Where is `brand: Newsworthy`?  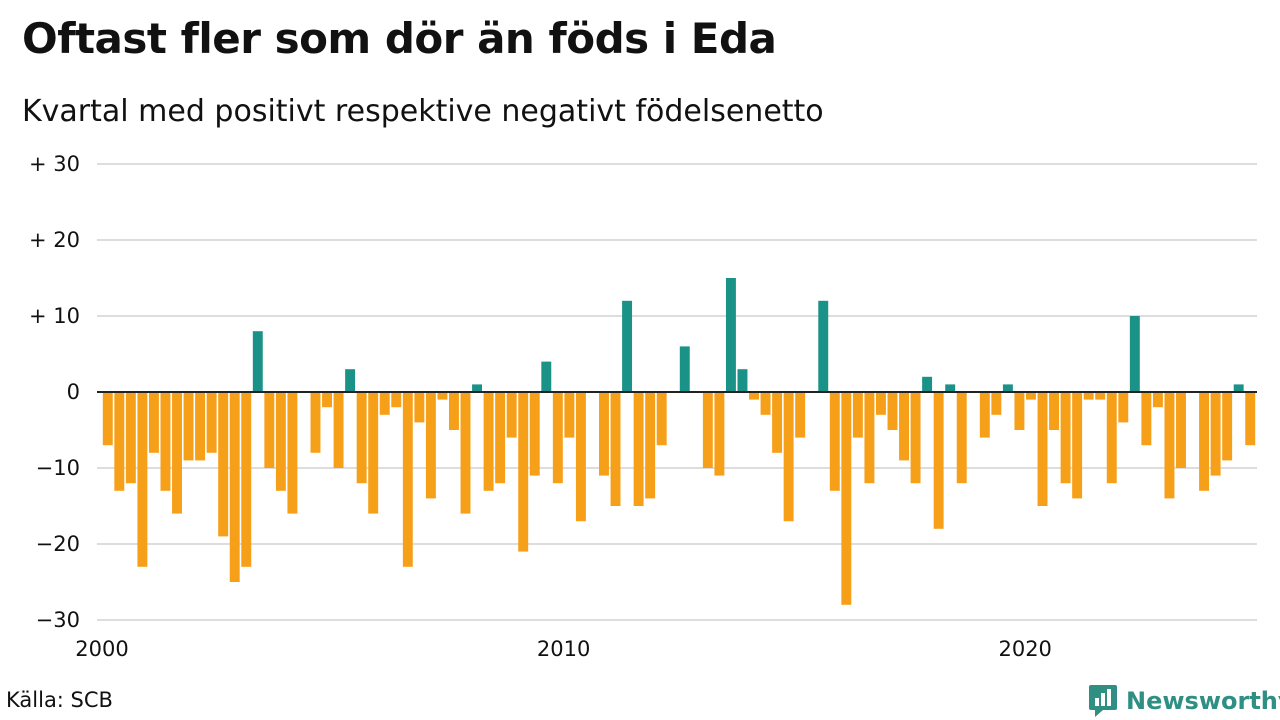 brand: Newsworthy is located at coordinates (1184, 701).